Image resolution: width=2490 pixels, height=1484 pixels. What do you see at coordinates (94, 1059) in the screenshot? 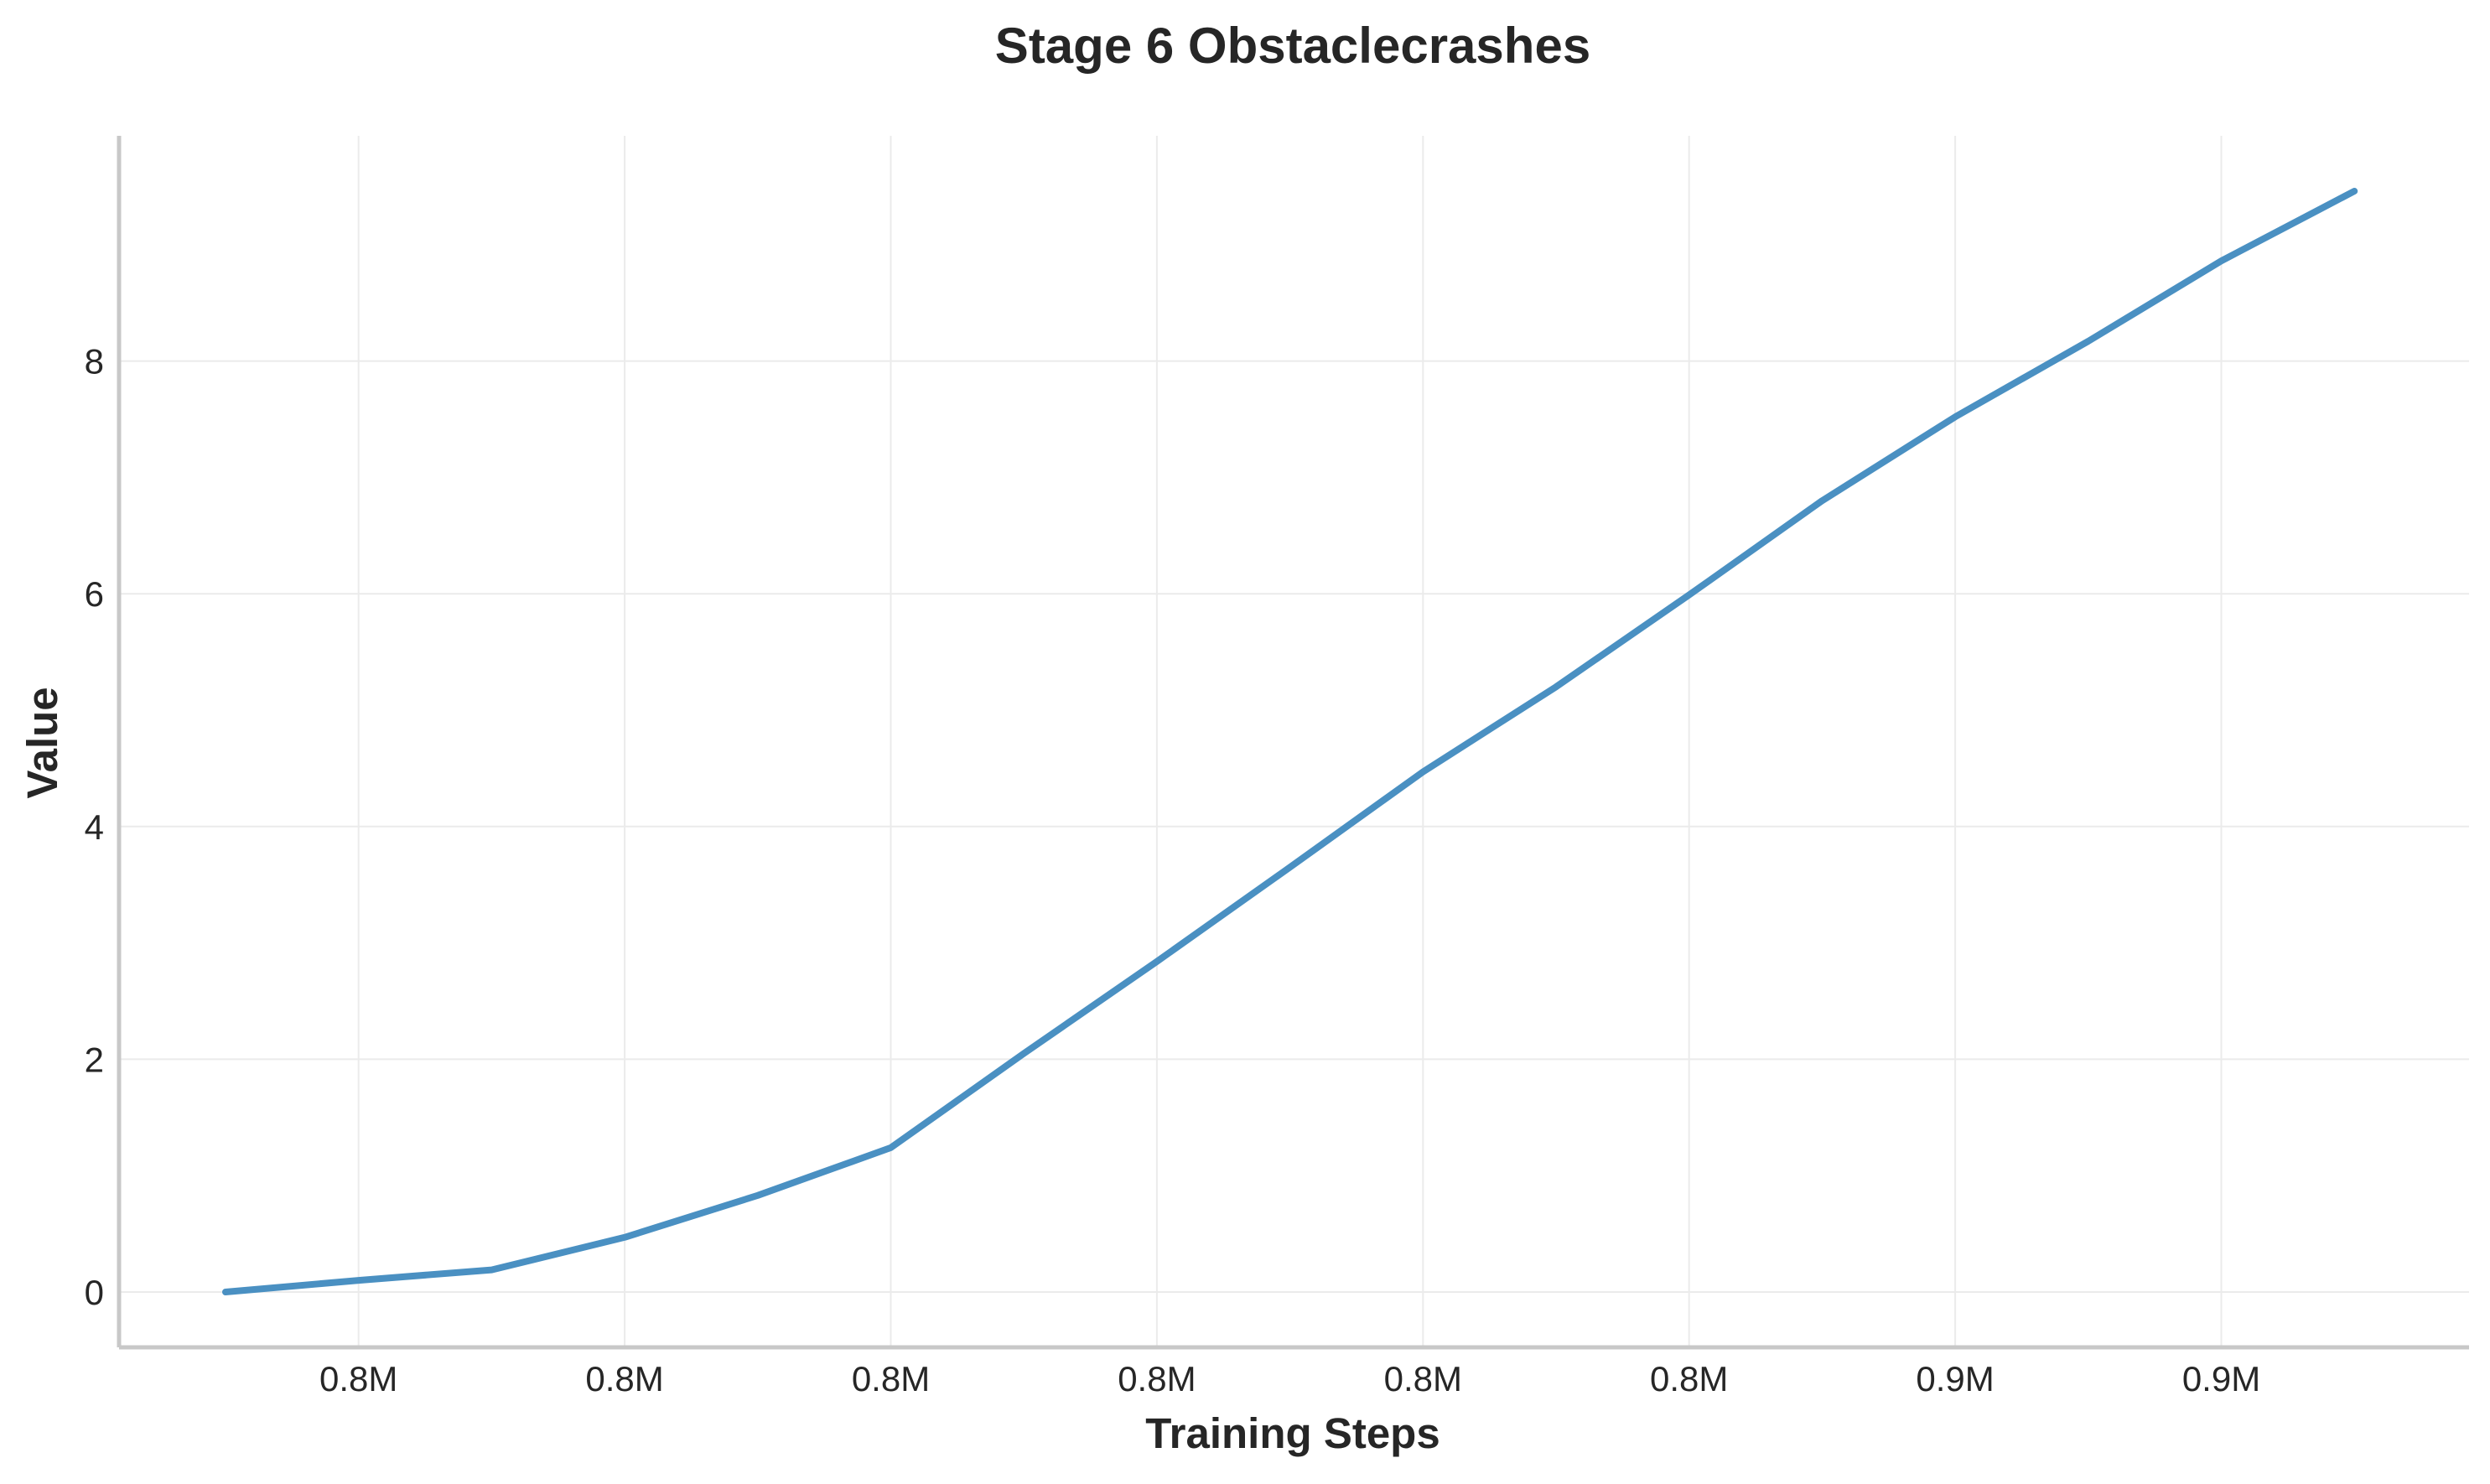
I see `y-tick-label: 2` at bounding box center [94, 1059].